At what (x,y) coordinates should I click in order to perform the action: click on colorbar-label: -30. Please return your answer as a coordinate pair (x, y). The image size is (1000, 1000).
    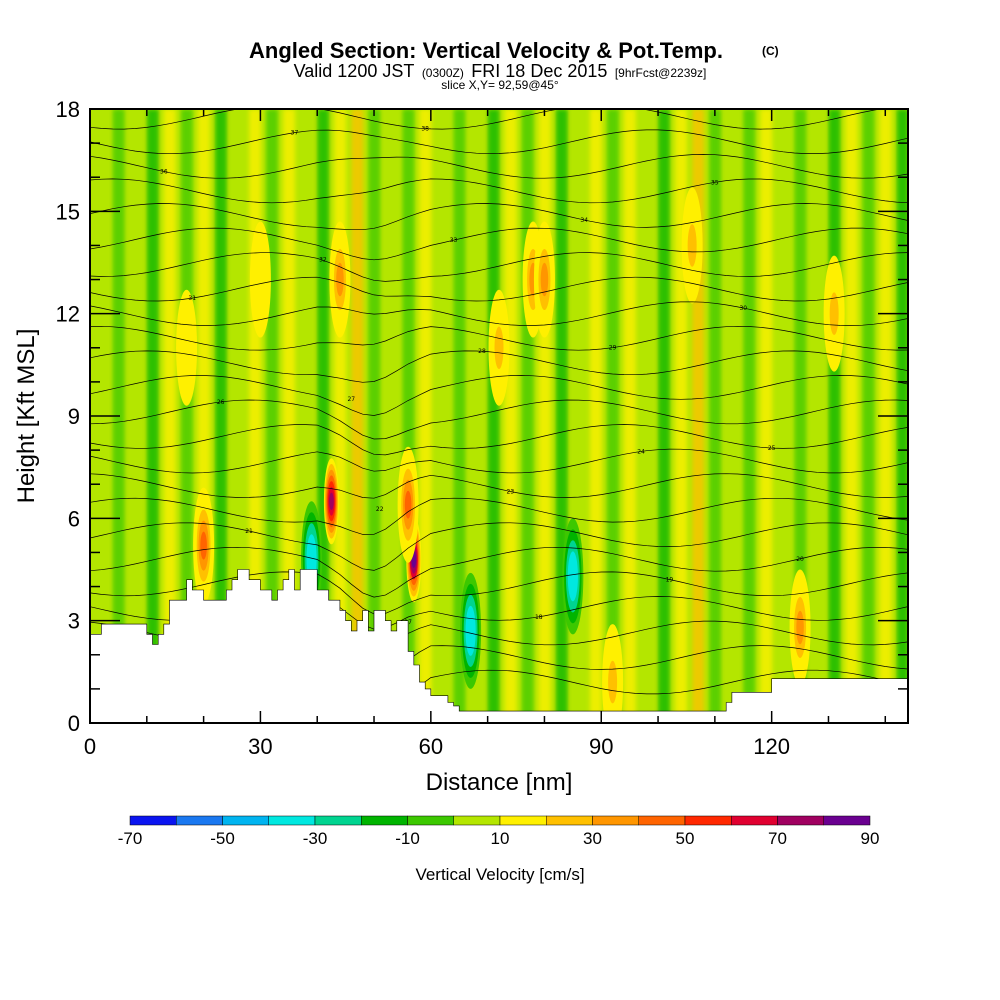
    Looking at the image, I should click on (315, 838).